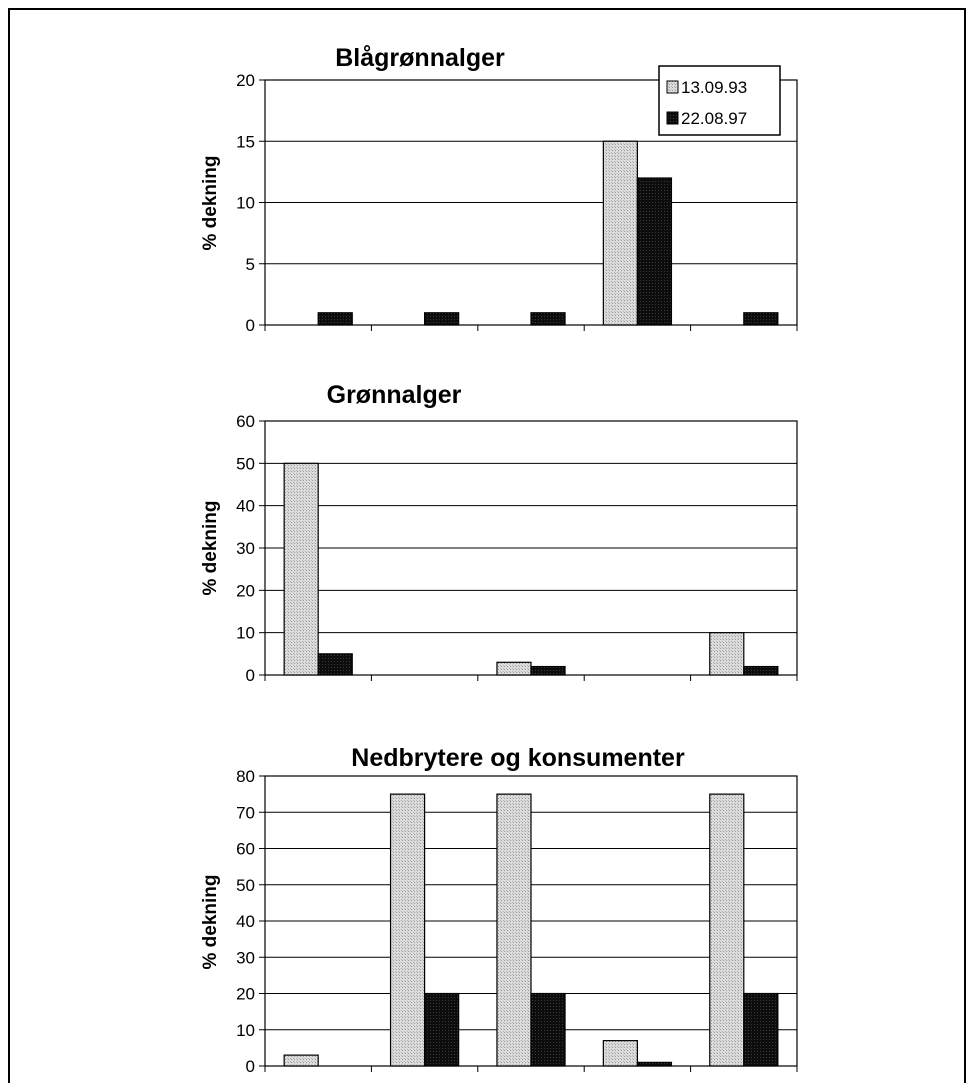  I want to click on chart-title: Grønnalger, so click(394, 395).